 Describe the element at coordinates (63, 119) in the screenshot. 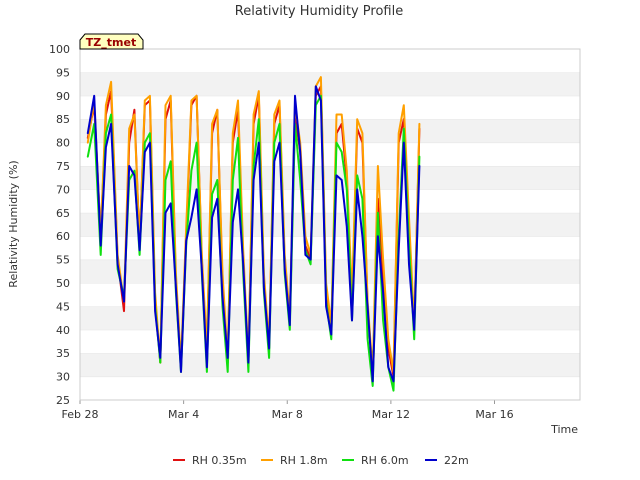

I see `y-tick-label: 85` at that location.